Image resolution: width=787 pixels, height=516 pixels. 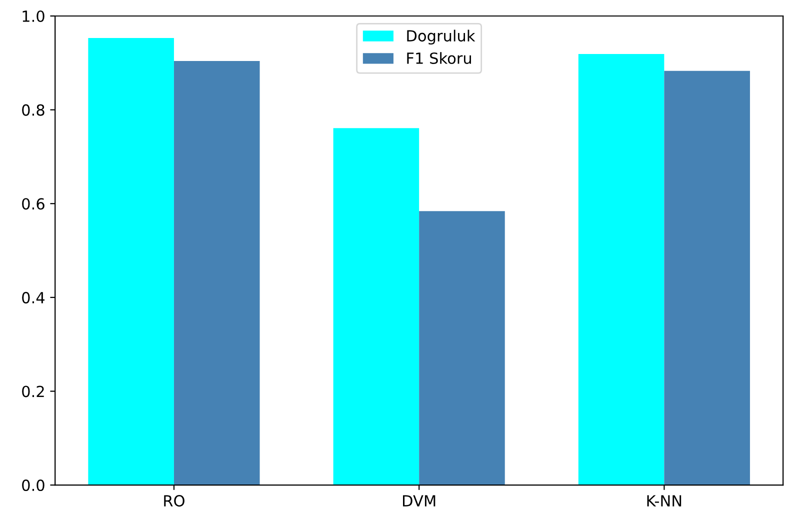 What do you see at coordinates (174, 501) in the screenshot?
I see `x-tick-label: RO` at bounding box center [174, 501].